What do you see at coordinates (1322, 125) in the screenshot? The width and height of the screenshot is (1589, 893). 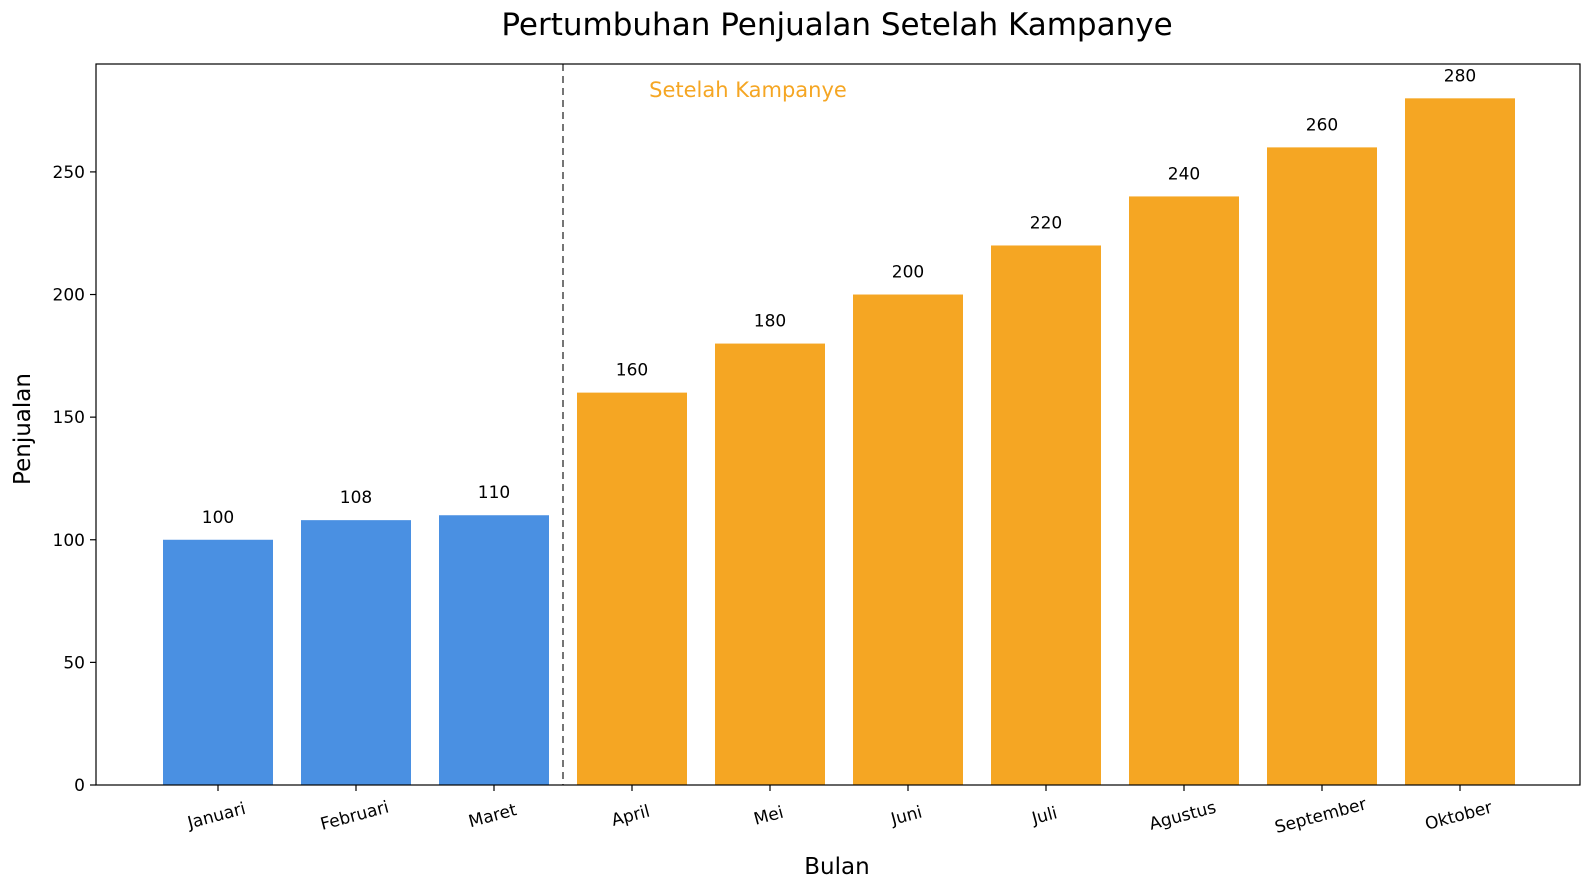 I see `value-label-september: 260` at bounding box center [1322, 125].